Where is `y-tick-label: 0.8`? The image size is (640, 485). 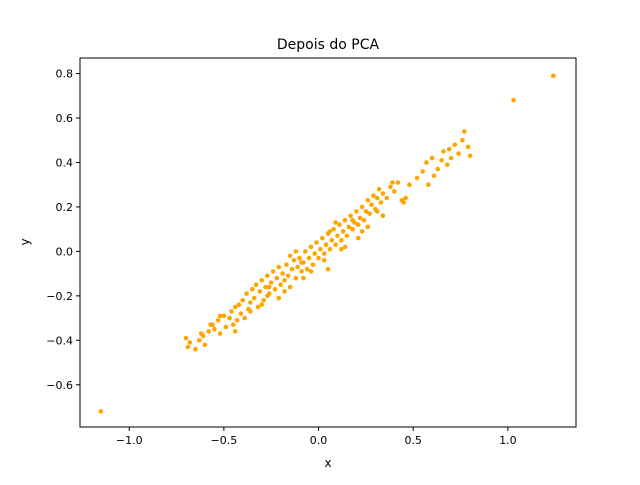
y-tick-label: 0.8 is located at coordinates (65, 74).